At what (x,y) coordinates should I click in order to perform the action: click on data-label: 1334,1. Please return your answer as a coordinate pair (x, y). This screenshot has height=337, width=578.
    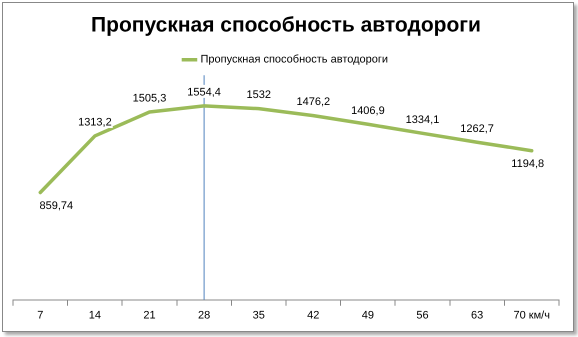
    Looking at the image, I should click on (423, 120).